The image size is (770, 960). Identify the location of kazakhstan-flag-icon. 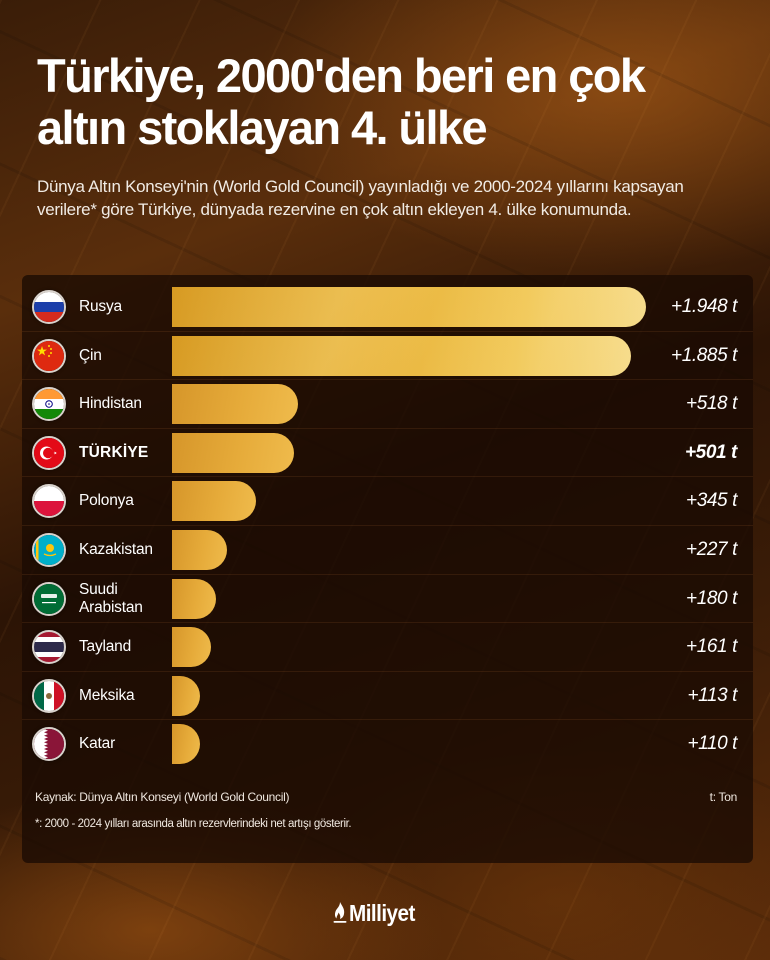
(49, 549).